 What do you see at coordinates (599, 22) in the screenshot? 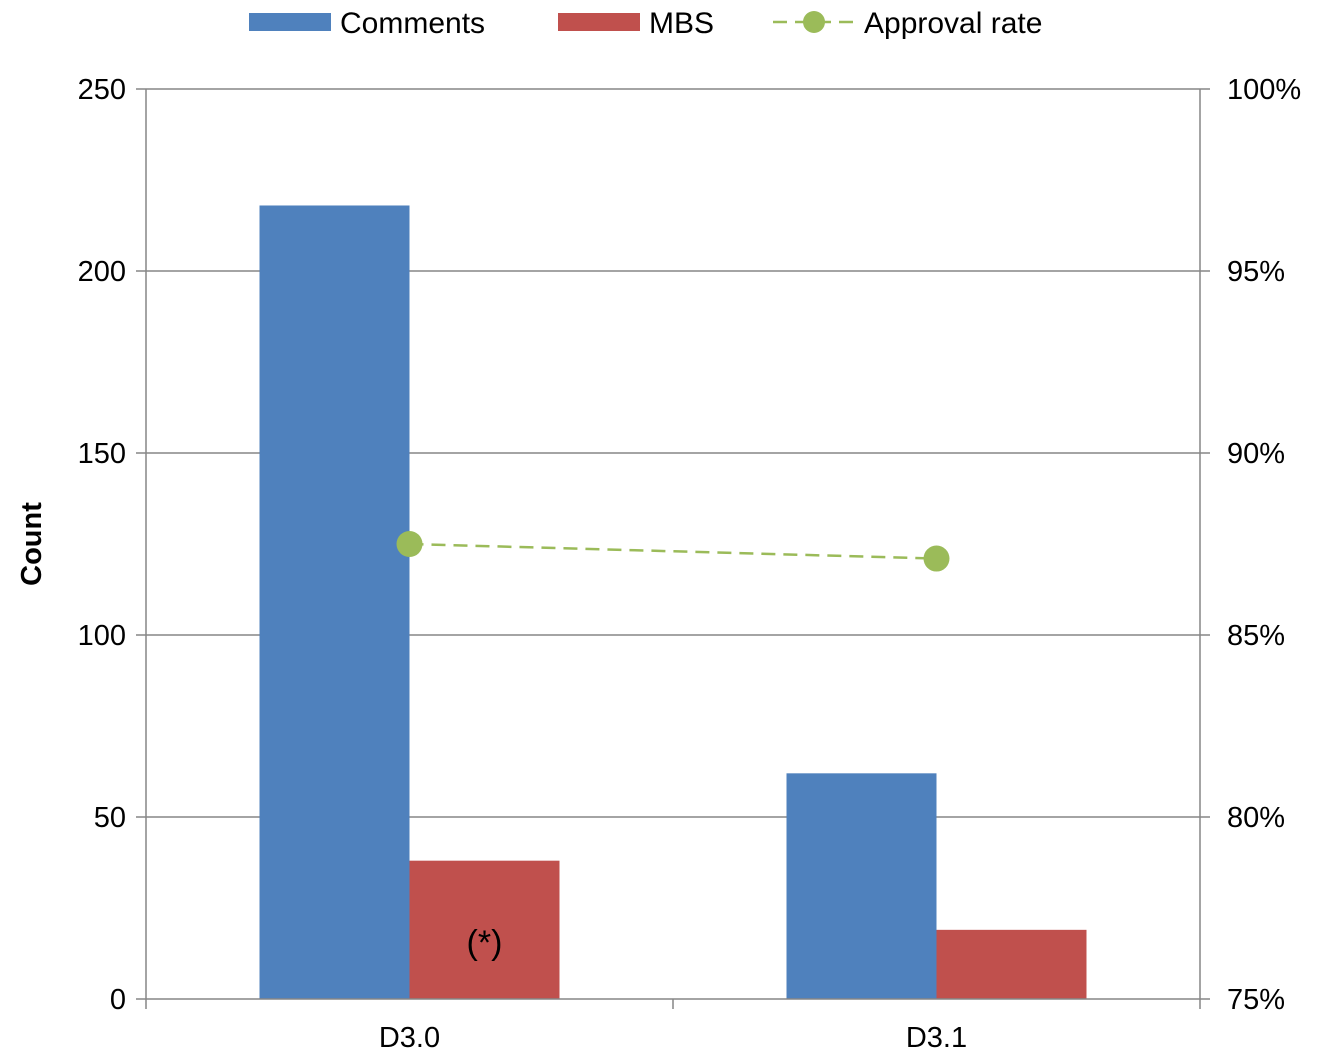
I see `legend-swatch-mbs` at bounding box center [599, 22].